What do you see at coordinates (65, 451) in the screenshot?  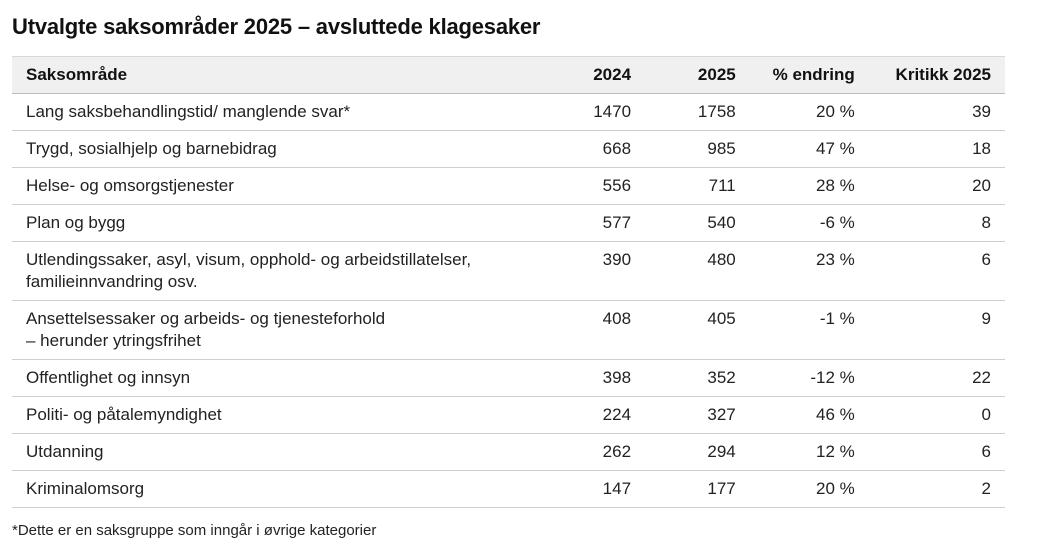 I see `cell-saksomrade-line: Utdanning` at bounding box center [65, 451].